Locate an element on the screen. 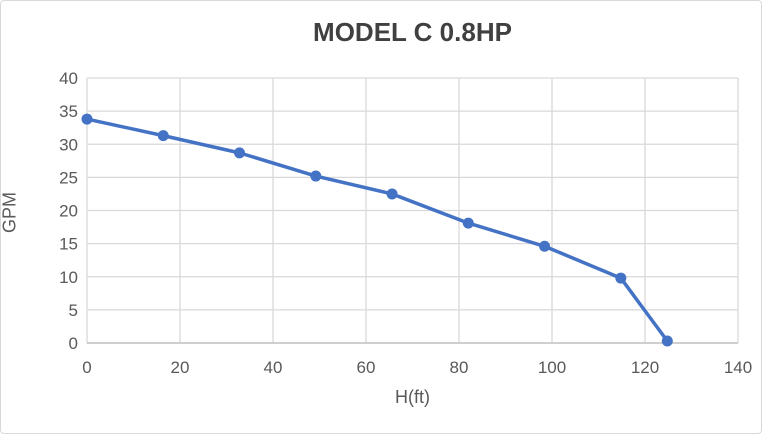  x-axis-title: H(ft) is located at coordinates (412, 397).